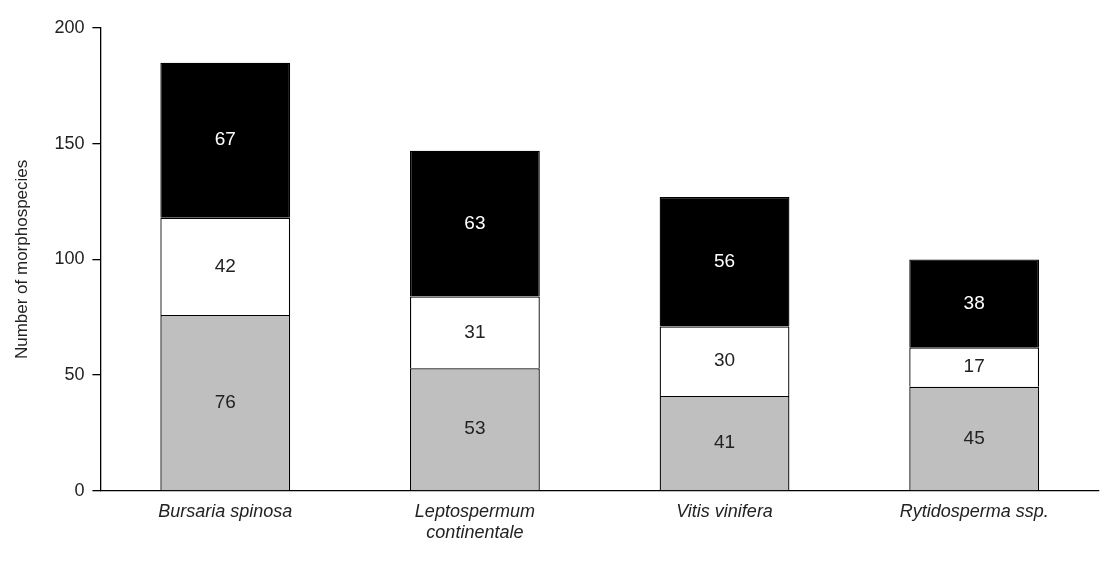 The height and width of the screenshot is (562, 1117). I want to click on data-label: 67, so click(225, 139).